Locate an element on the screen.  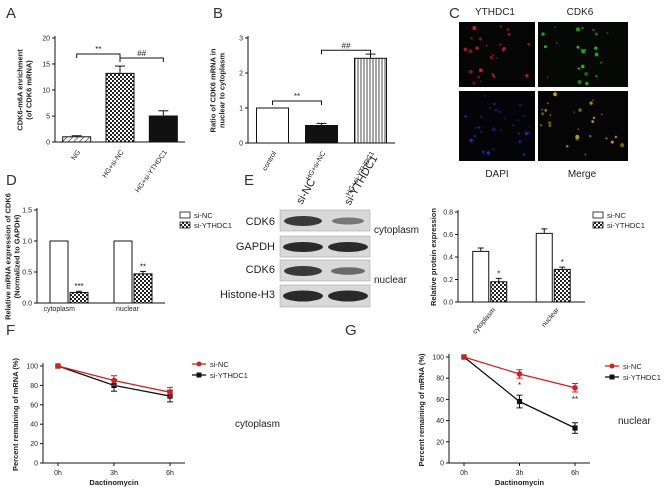
y-tick-label: 100 is located at coordinates (32, 367).